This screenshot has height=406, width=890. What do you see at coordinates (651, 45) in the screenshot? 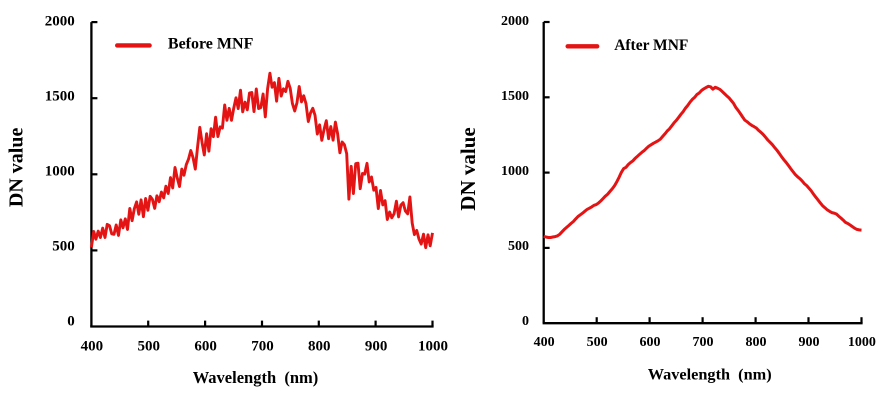
I see `svg-text: After MNF` at bounding box center [651, 45].